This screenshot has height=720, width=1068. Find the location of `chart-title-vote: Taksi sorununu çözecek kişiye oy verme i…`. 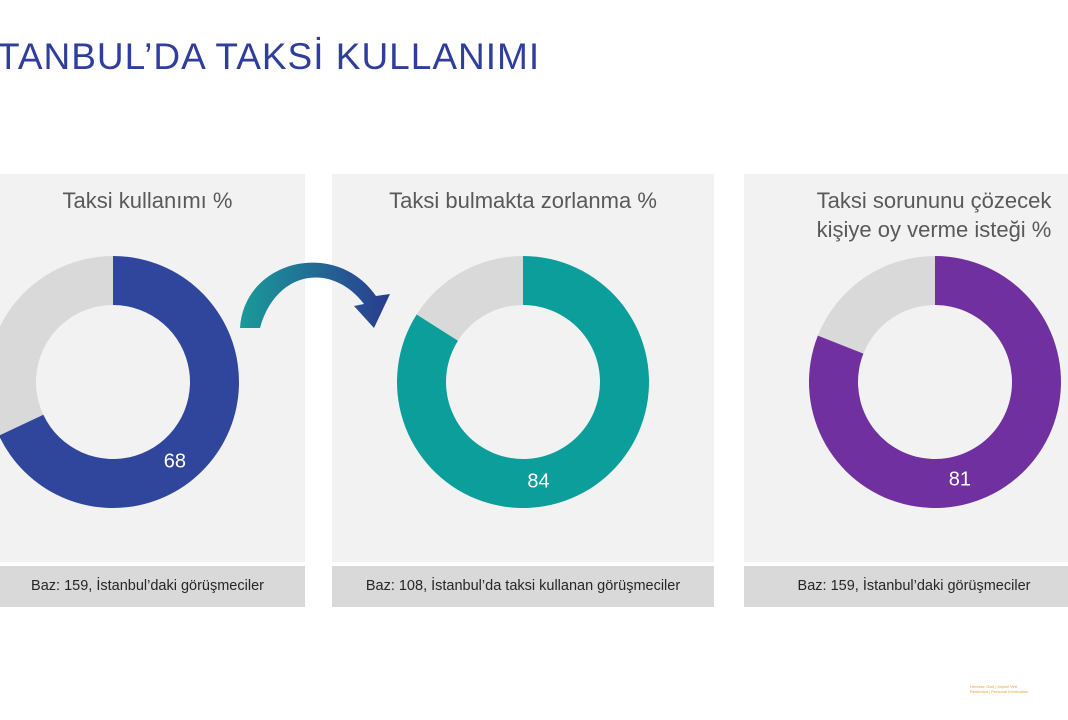

chart-title-vote: Taksi sorununu çözecek kişiye oy verme i… is located at coordinates (934, 215).